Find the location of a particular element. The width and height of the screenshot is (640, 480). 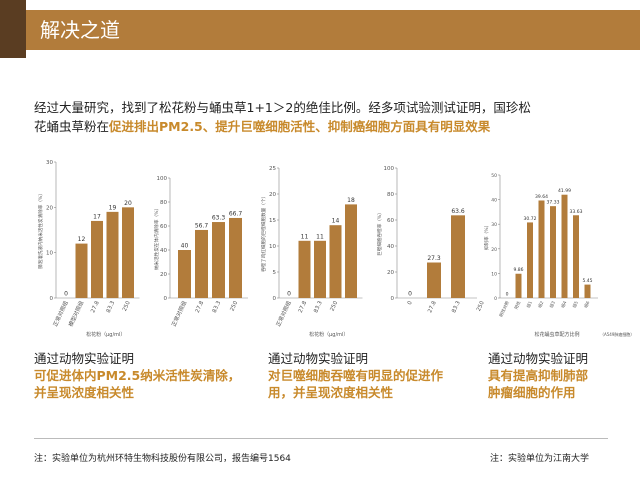

x-axis-title: 松花蛹虫草配方比例 is located at coordinates (556, 334).